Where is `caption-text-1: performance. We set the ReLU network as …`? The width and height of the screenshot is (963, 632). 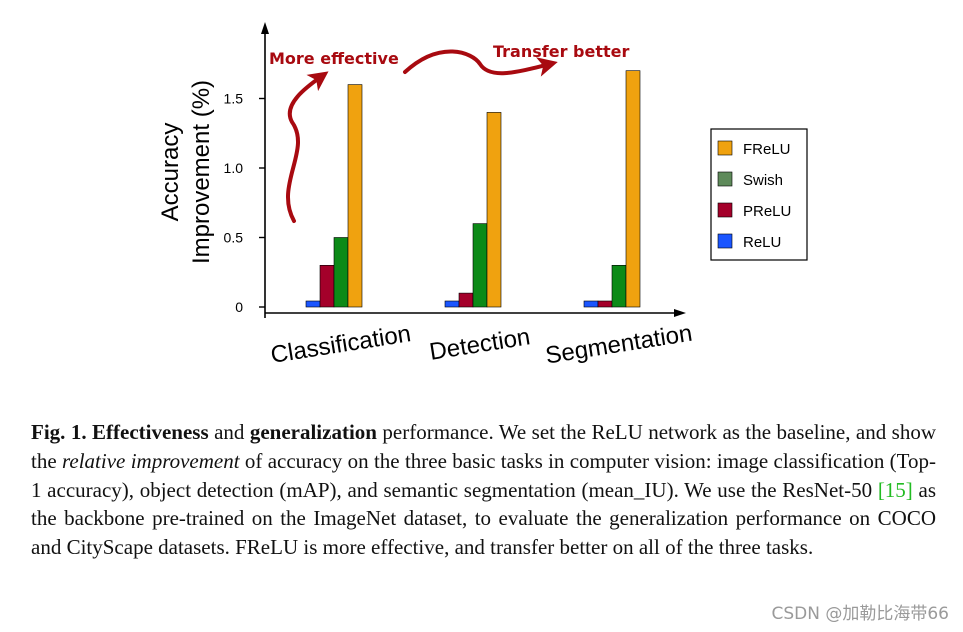
caption-text-1: performance. We set the ReLU network as … is located at coordinates (484, 446).